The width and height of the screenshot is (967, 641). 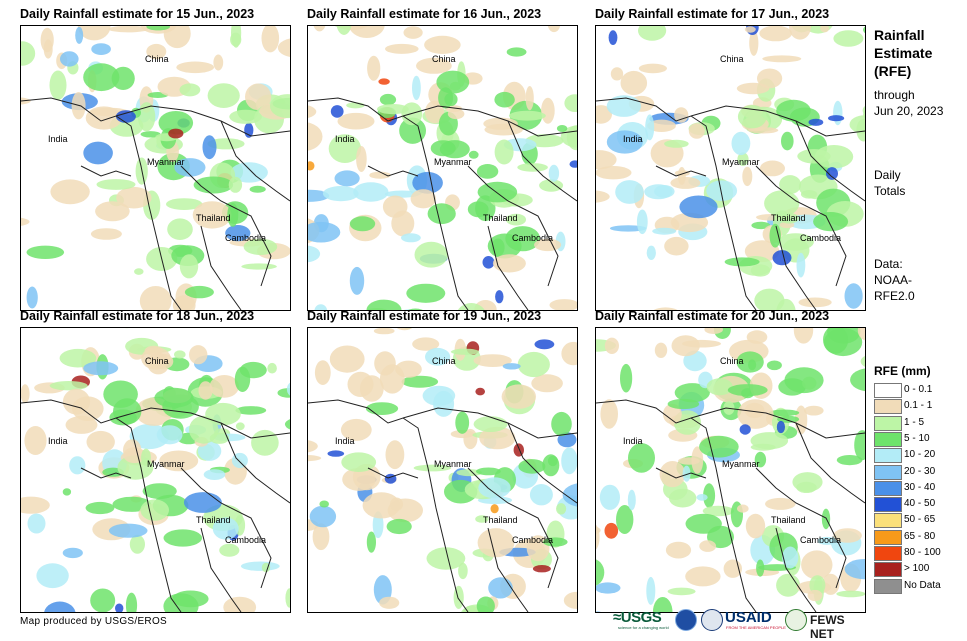 What do you see at coordinates (442, 470) in the screenshot?
I see `rainfall-layer` at bounding box center [442, 470].